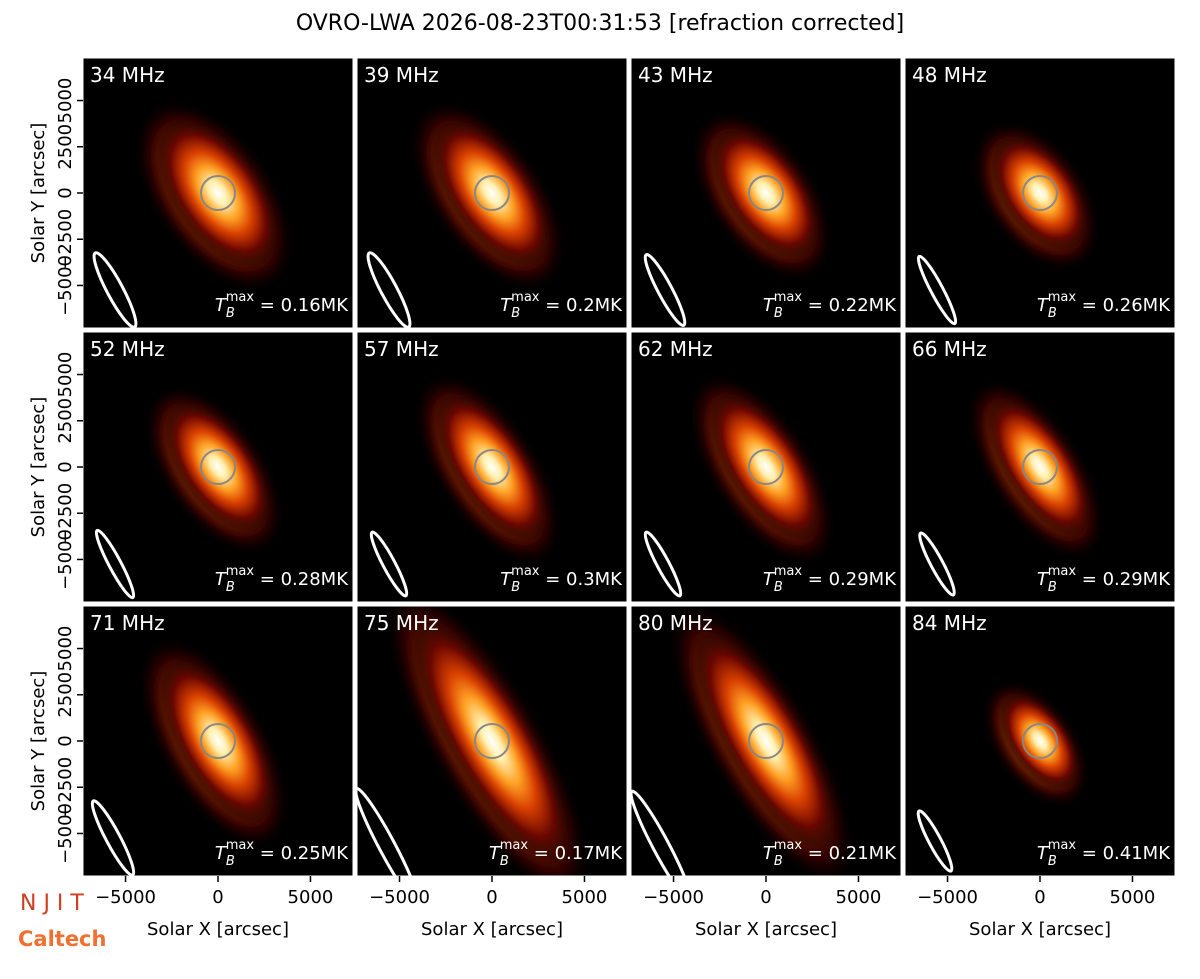 Image resolution: width=1200 pixels, height=979 pixels. I want to click on panel: 71 MHz TBmax = 0.25MK, so click(218, 741).